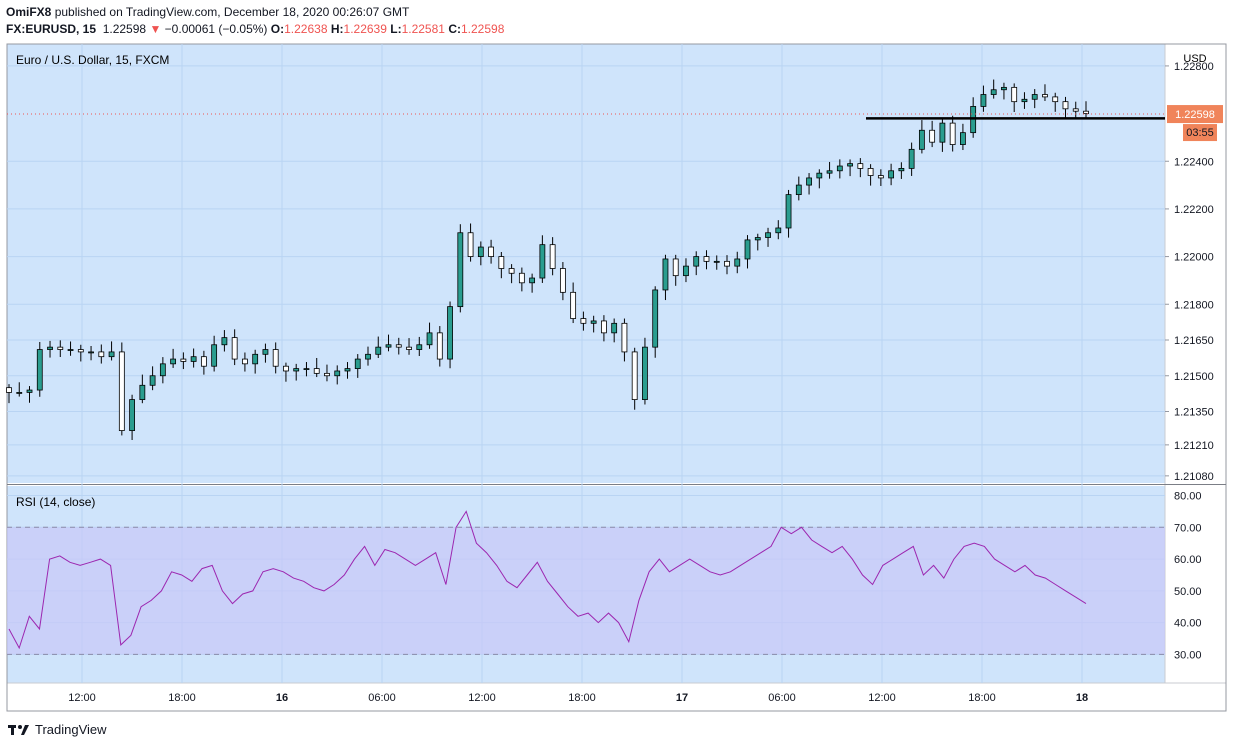 This screenshot has width=1233, height=750. Describe the element at coordinates (1082, 698) in the screenshot. I see `time-tick-label: 18` at that location.